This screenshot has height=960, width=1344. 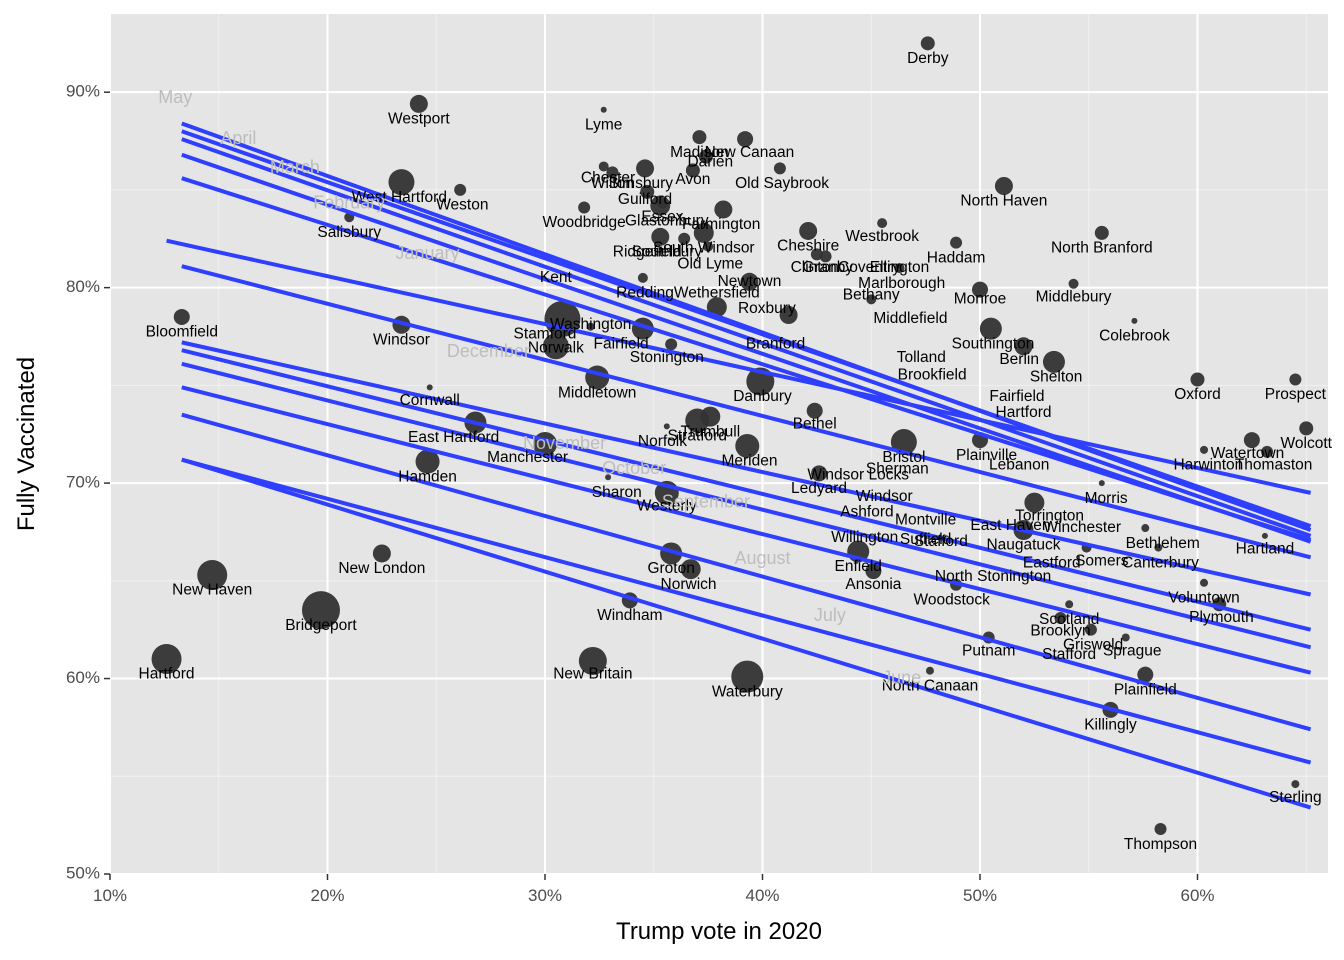 I want to click on x-tick-label: 30%, so click(x=545, y=895).